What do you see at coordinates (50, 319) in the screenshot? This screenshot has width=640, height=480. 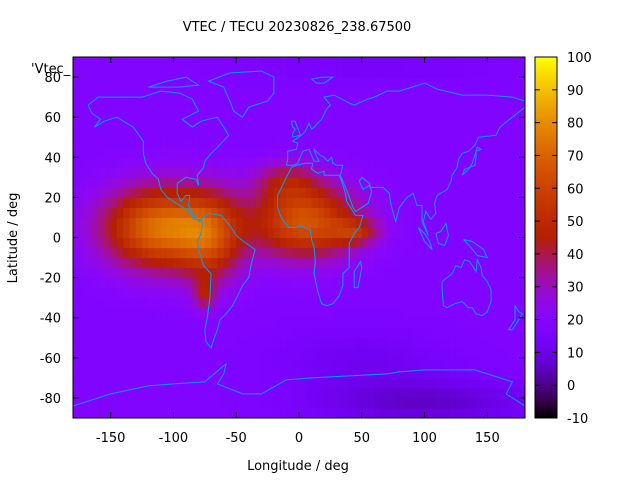 I see `y-tick-label: -40` at bounding box center [50, 319].